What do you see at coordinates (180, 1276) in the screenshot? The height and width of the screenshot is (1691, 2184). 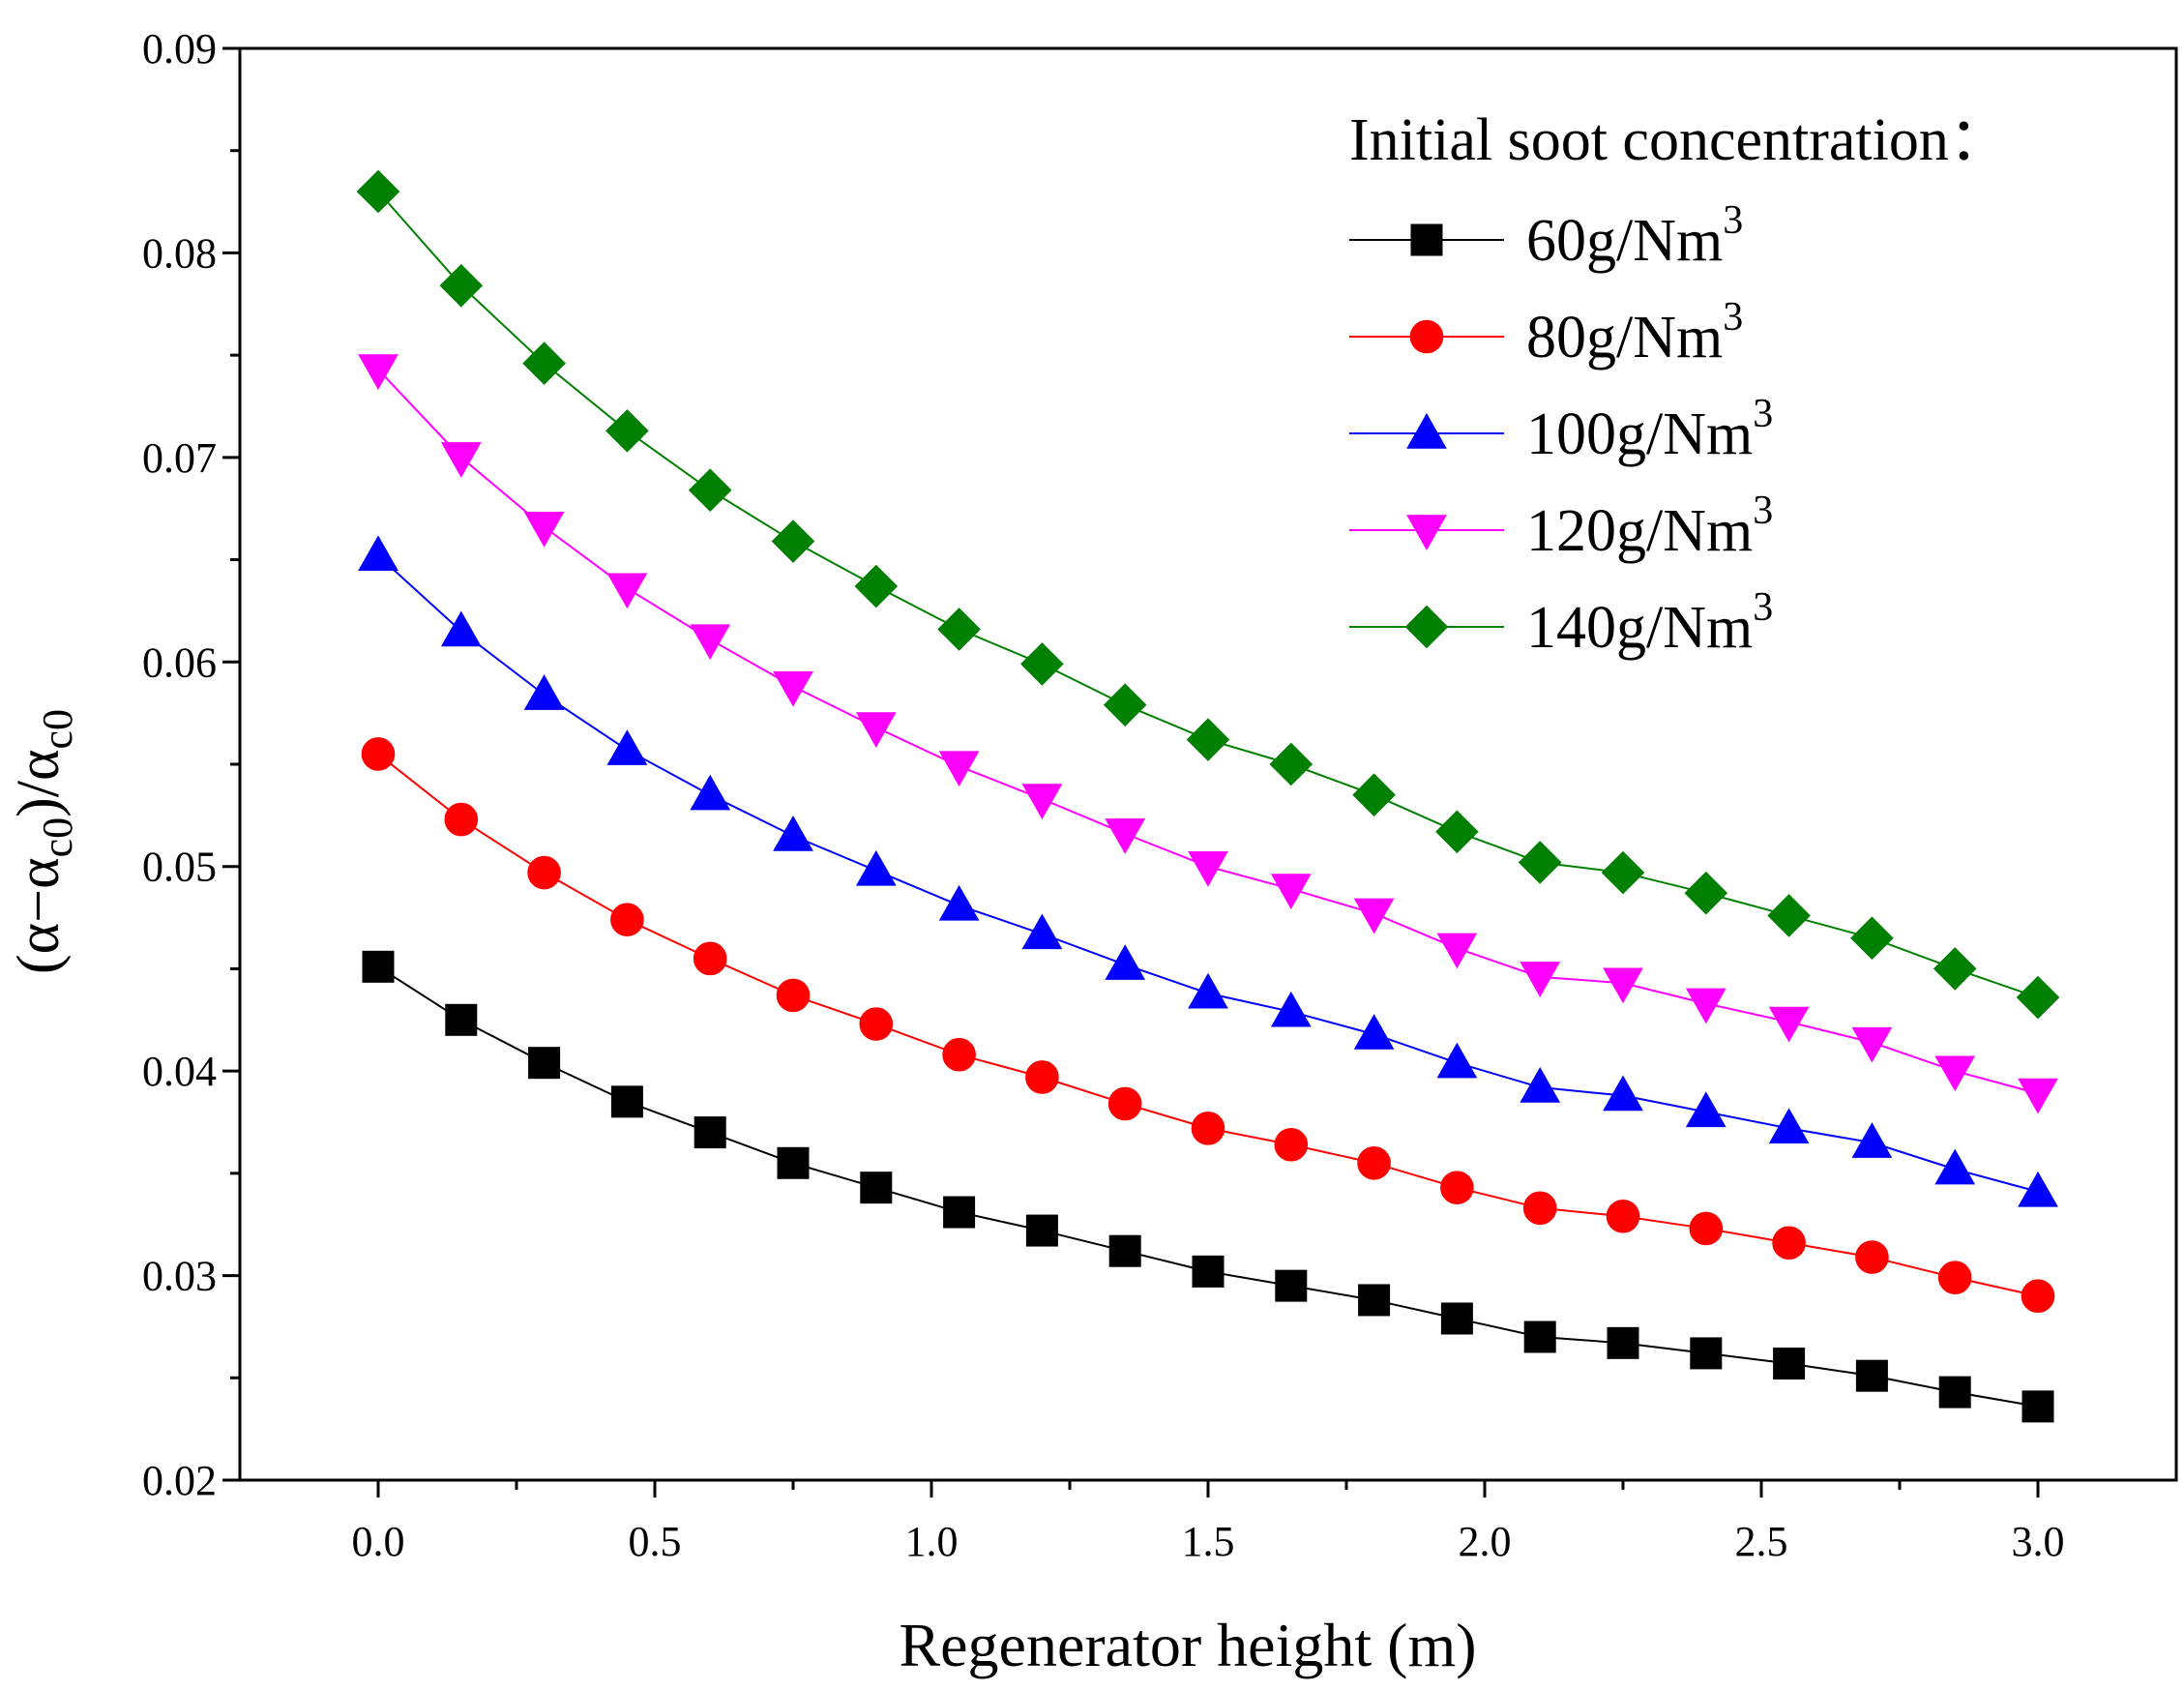 I see `y-tick-label: 0.03` at bounding box center [180, 1276].